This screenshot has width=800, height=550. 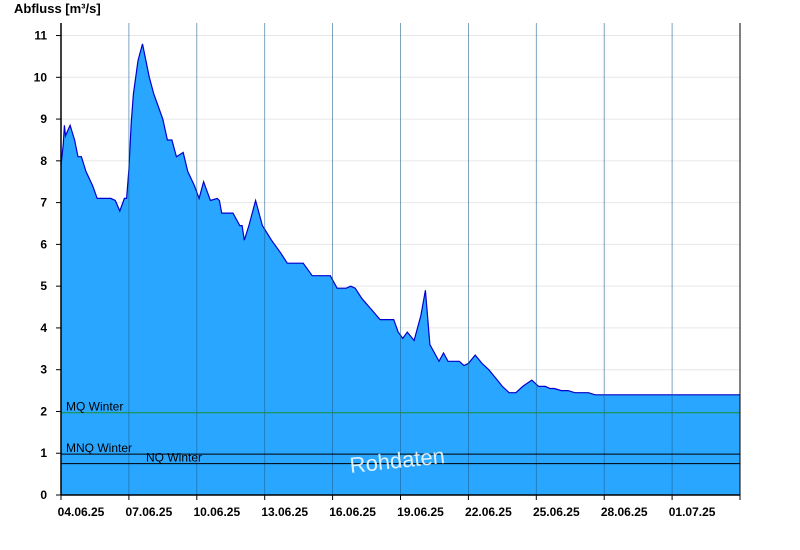 I want to click on reference-line-label: NQ Winter, so click(x=174, y=458).